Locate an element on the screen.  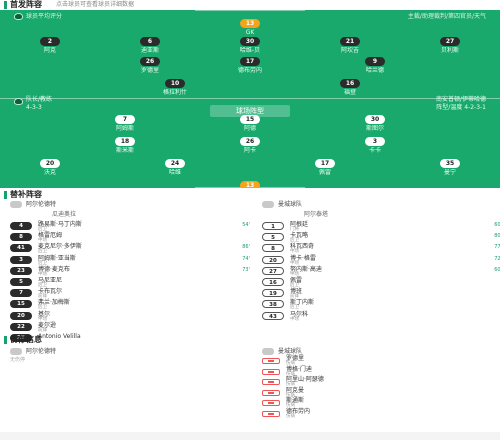
player-h: 16 福登 is located at coordinates (350, 83).